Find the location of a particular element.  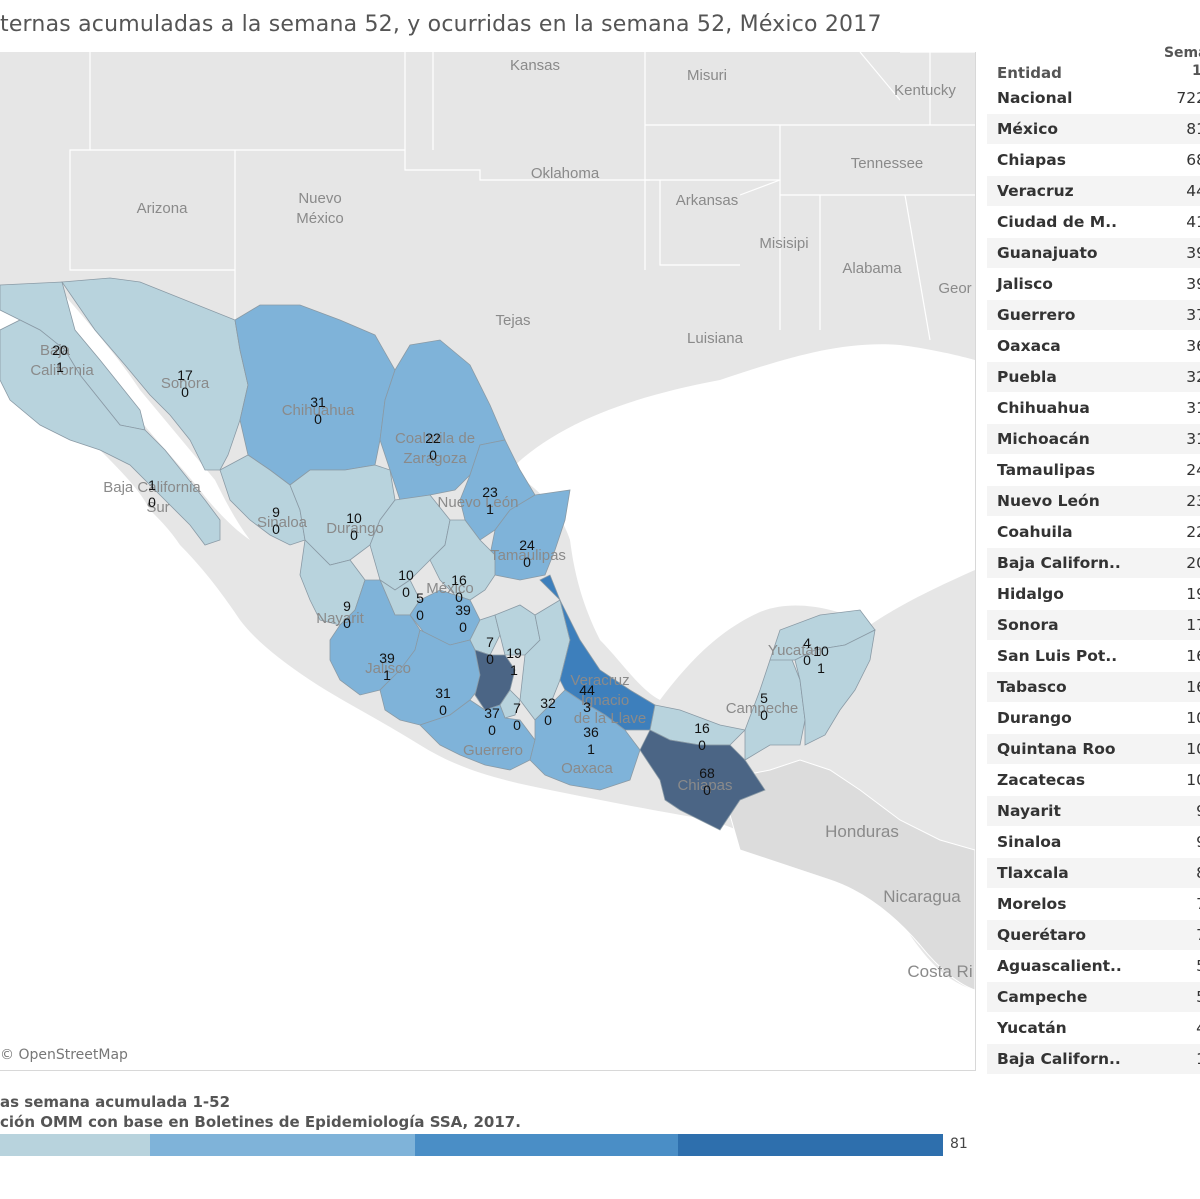

state-chiapas is located at coordinates (702, 780).